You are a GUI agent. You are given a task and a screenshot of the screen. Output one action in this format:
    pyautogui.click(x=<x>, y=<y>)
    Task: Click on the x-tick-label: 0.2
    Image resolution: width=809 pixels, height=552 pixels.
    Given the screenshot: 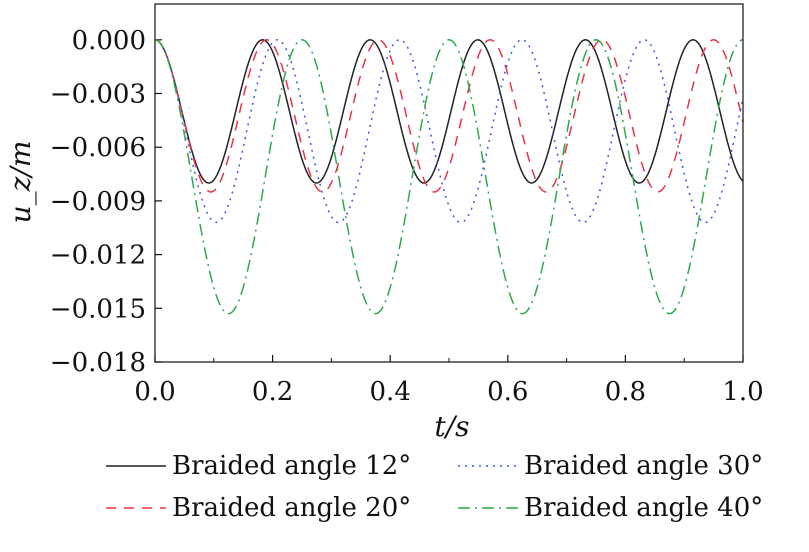 What is the action you would take?
    pyautogui.click(x=272, y=392)
    